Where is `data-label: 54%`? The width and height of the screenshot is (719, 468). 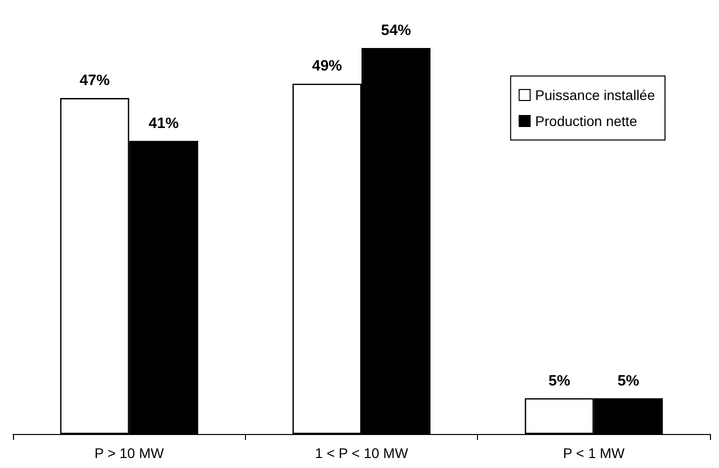
data-label: 54% is located at coordinates (396, 30).